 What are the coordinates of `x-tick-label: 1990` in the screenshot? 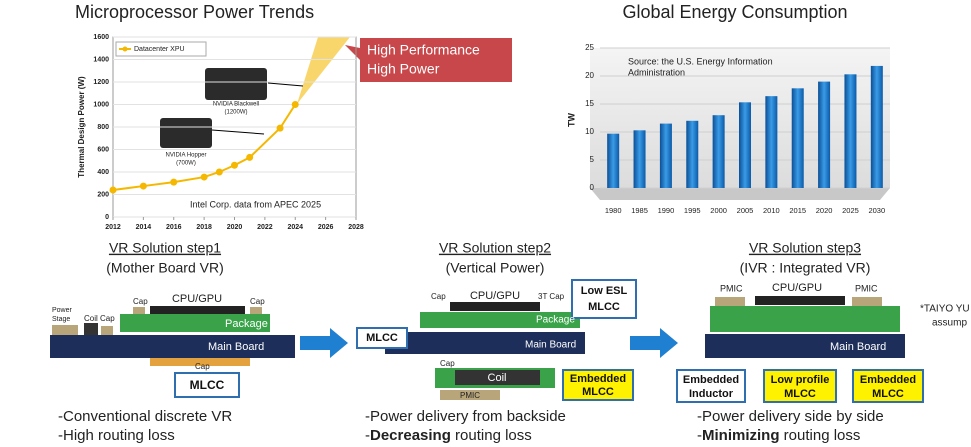 It's located at (666, 210).